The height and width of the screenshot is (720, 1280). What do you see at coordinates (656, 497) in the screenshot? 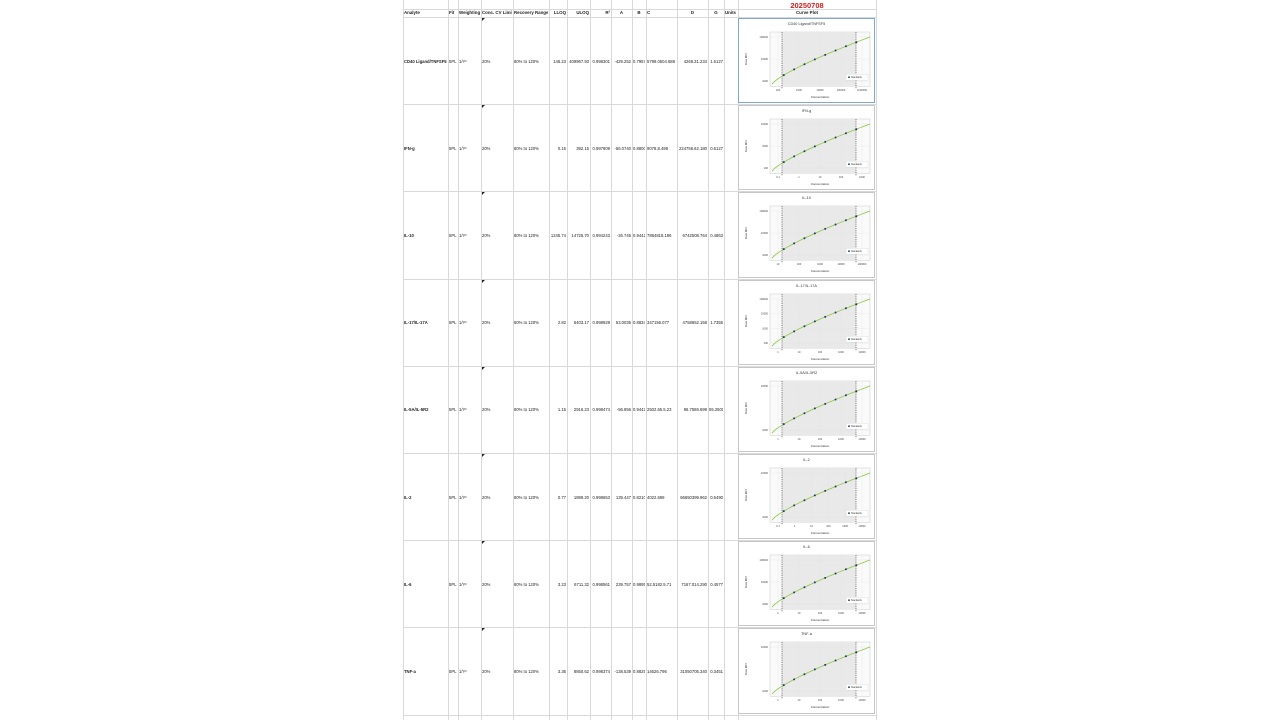
I see `cell-c: 4022.699` at bounding box center [656, 497].